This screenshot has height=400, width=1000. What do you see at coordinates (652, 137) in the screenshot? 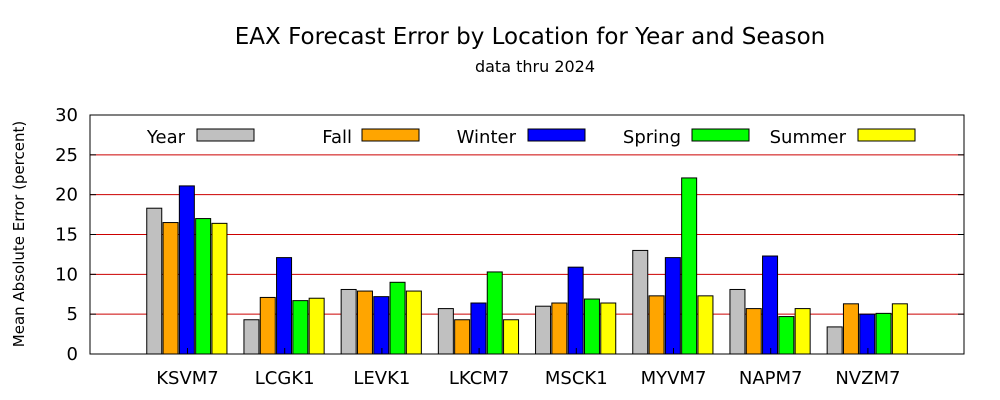
I see `legend-label: Spring` at bounding box center [652, 137].